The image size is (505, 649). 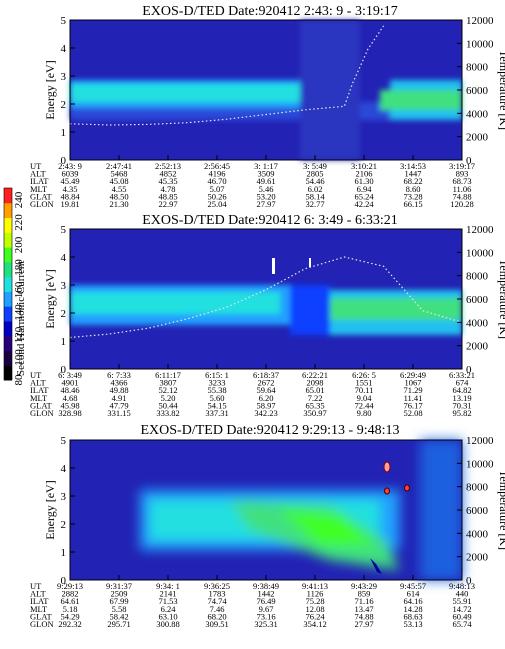 I want to click on colorbar-tick-label: 220, so click(x=19, y=222).